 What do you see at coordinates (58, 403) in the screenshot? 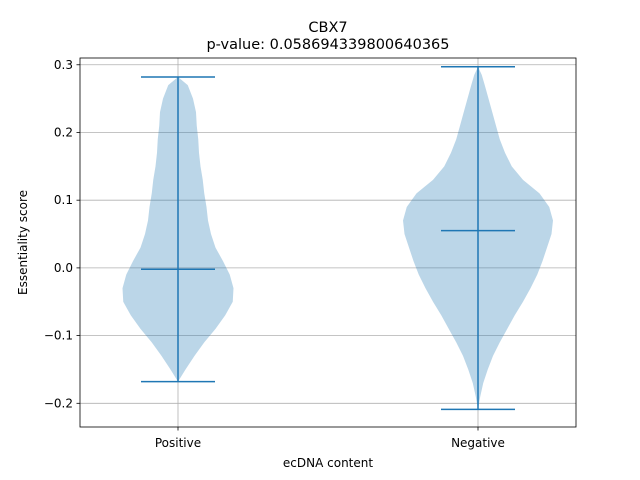
I see `y-tick-label: −0.2` at bounding box center [58, 403].